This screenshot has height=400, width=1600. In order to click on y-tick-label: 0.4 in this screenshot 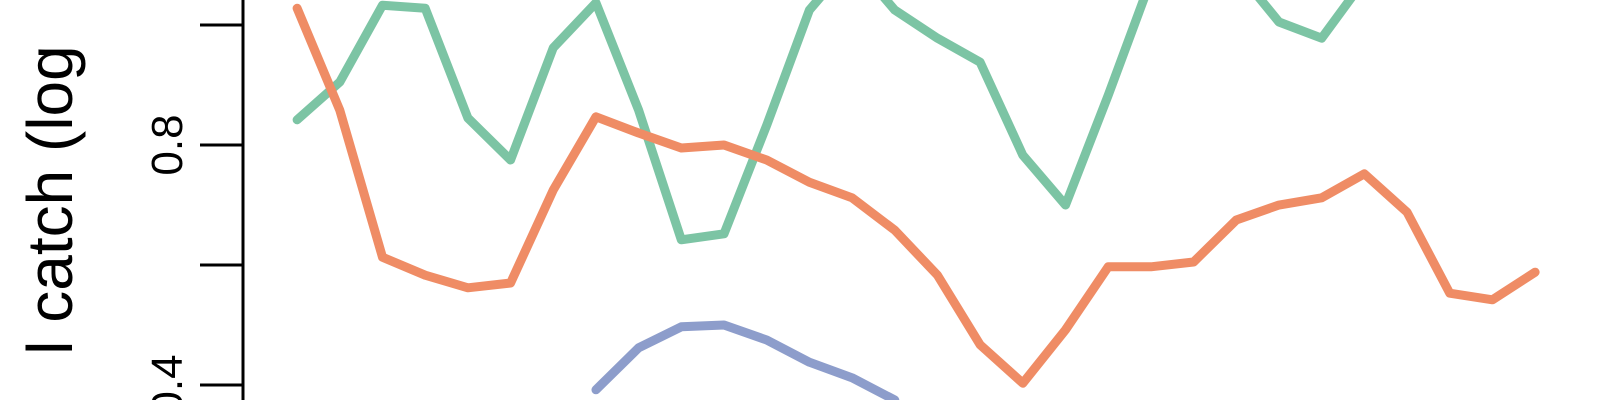, I will do `click(167, 377)`.